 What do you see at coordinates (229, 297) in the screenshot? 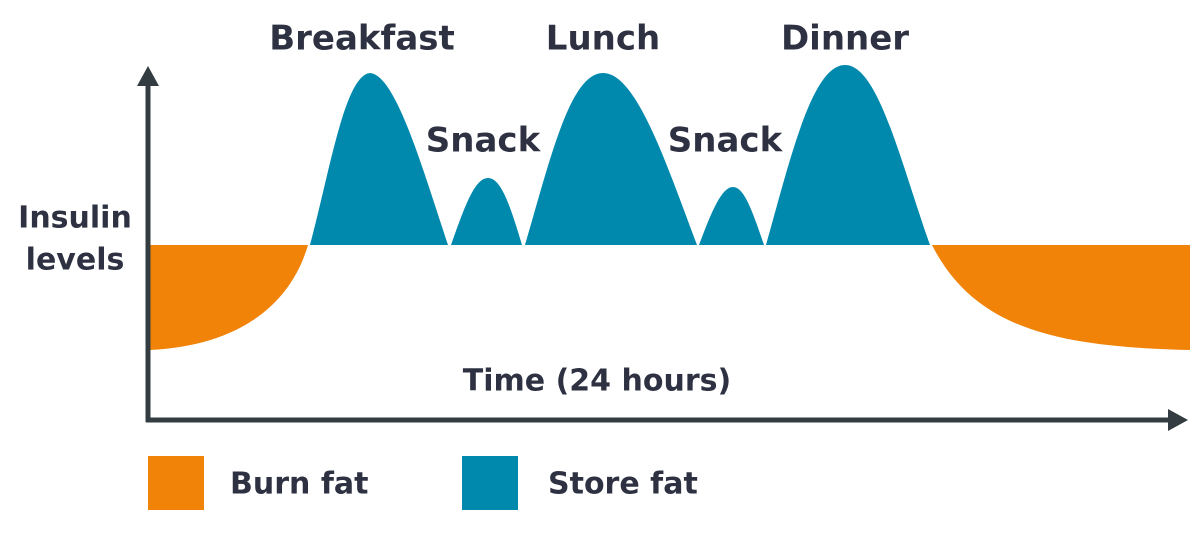
I see `burn-fat-area-morning` at bounding box center [229, 297].